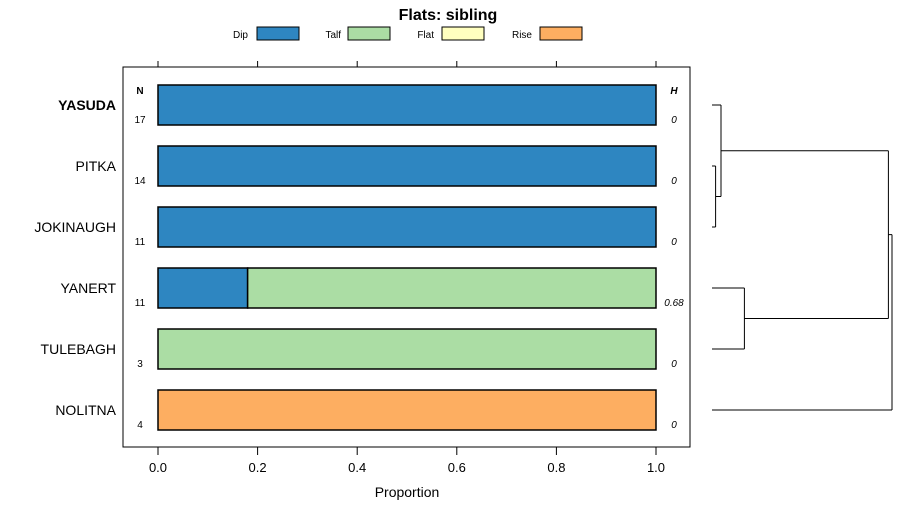  I want to click on n-label-yanert: 11, so click(140, 303).